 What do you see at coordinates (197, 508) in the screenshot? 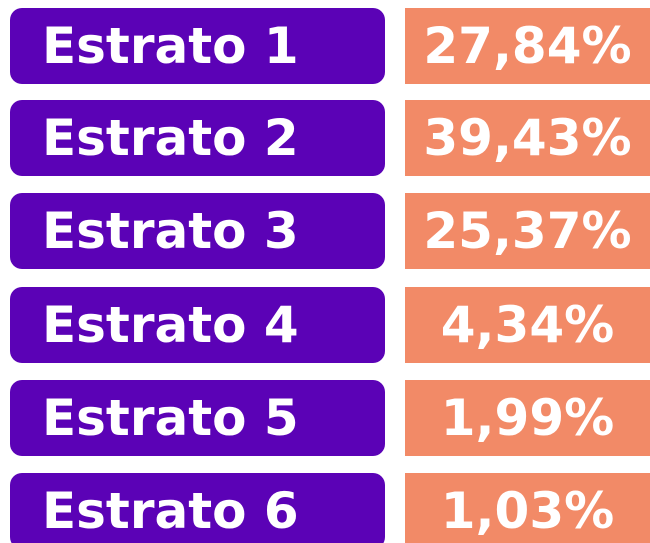
I see `estrato-label: Estrato 6` at bounding box center [197, 508].